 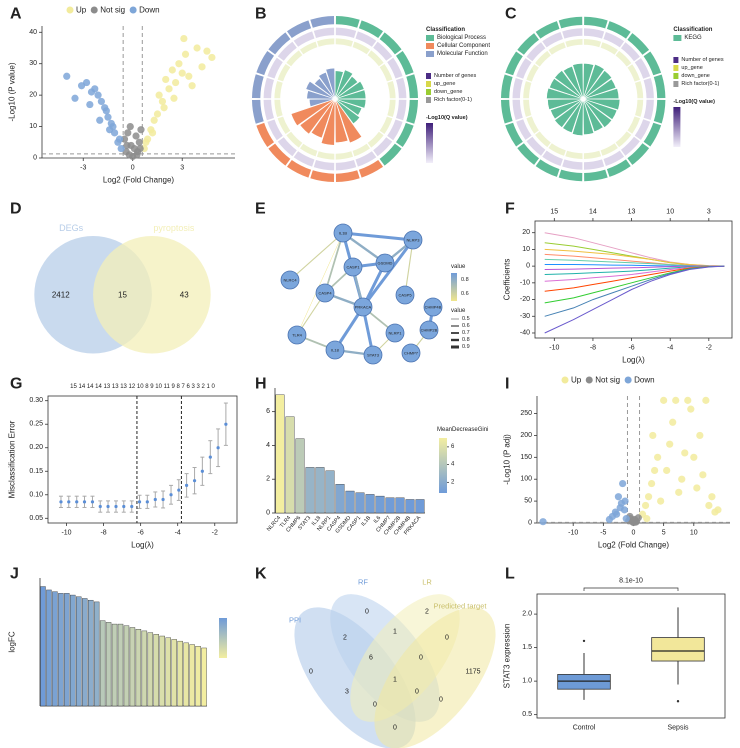 What do you see at coordinates (12, 459) in the screenshot?
I see `y-axis-title: Misclassification Error` at bounding box center [12, 459].